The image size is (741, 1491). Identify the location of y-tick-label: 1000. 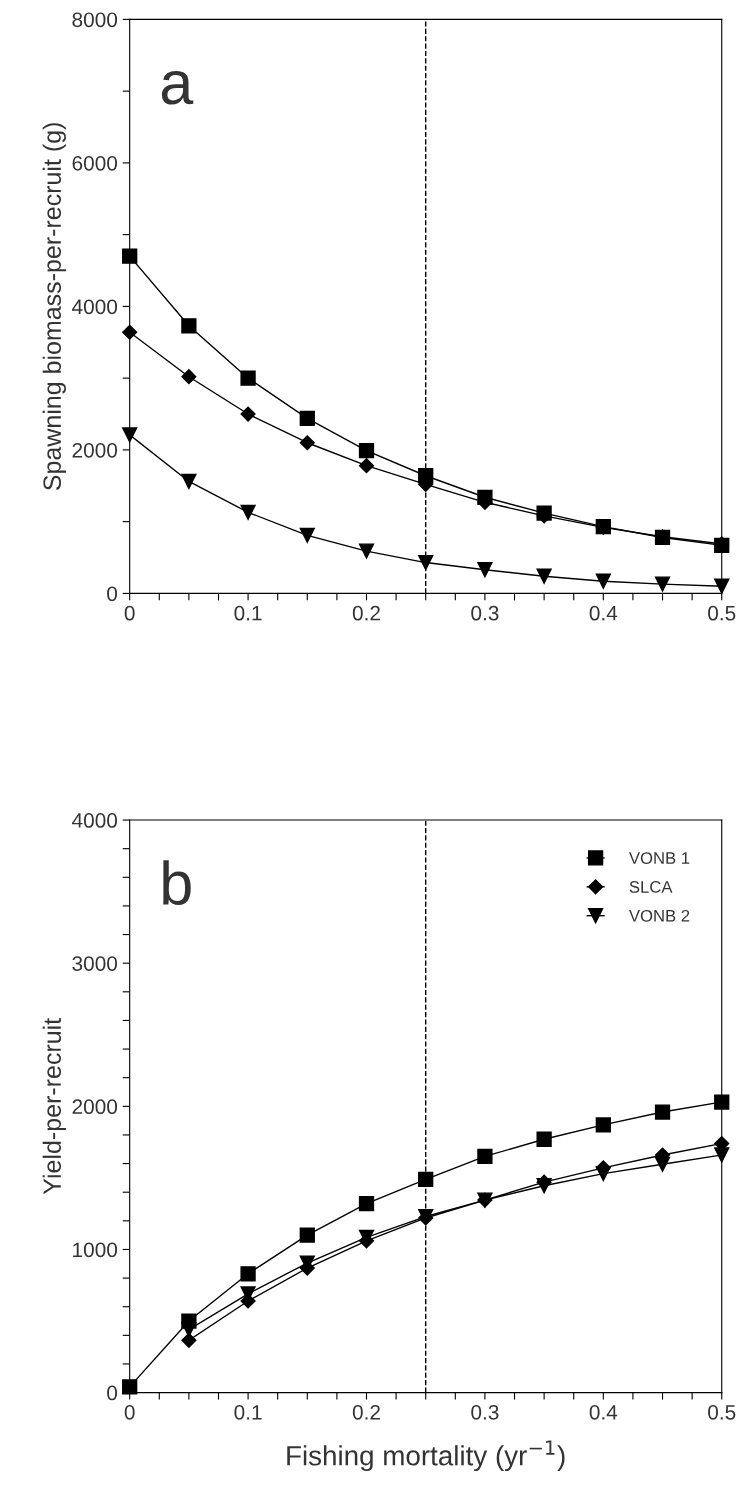
(95, 1250).